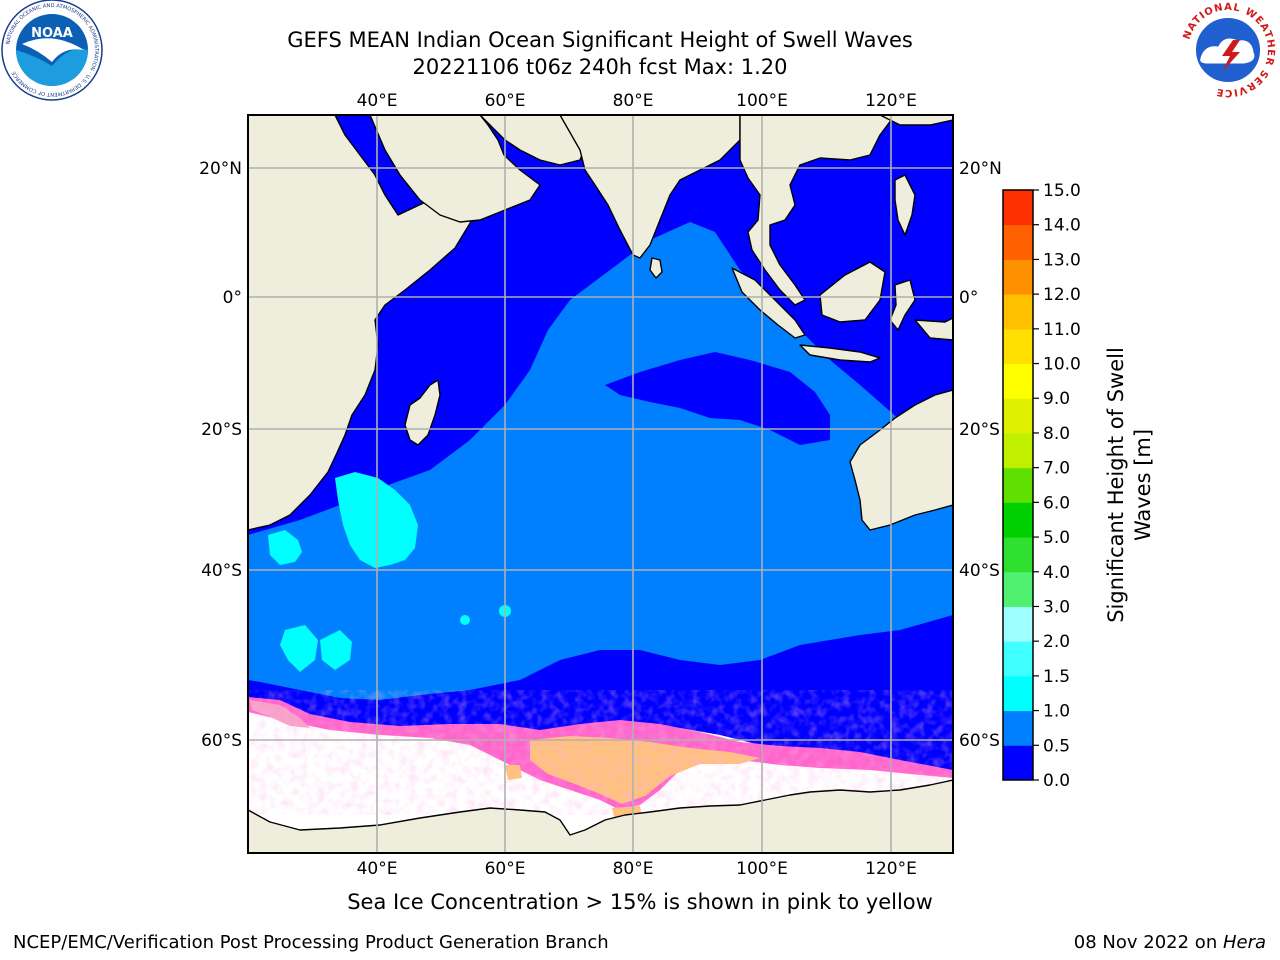  Describe the element at coordinates (980, 169) in the screenshot. I see `lat-right-20n: 20°N` at that location.